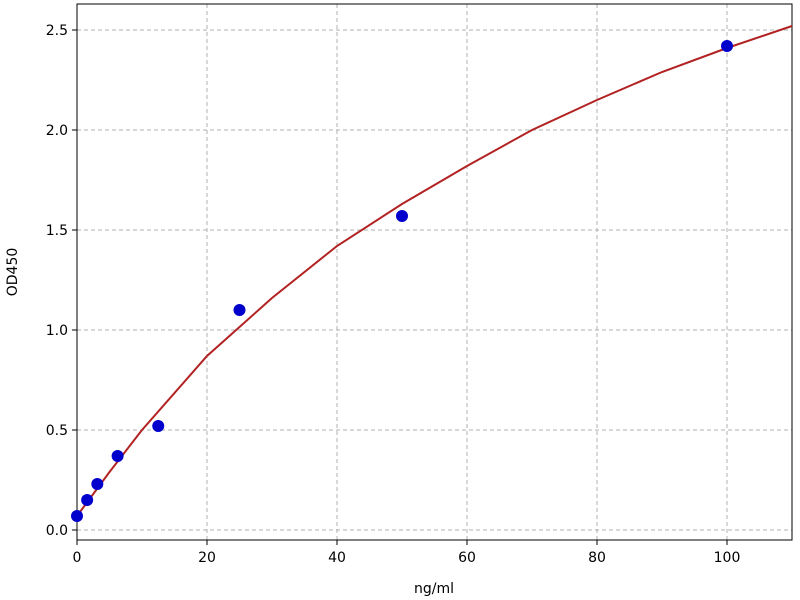  I want to click on y-tick-label: 1.5, so click(57, 231).